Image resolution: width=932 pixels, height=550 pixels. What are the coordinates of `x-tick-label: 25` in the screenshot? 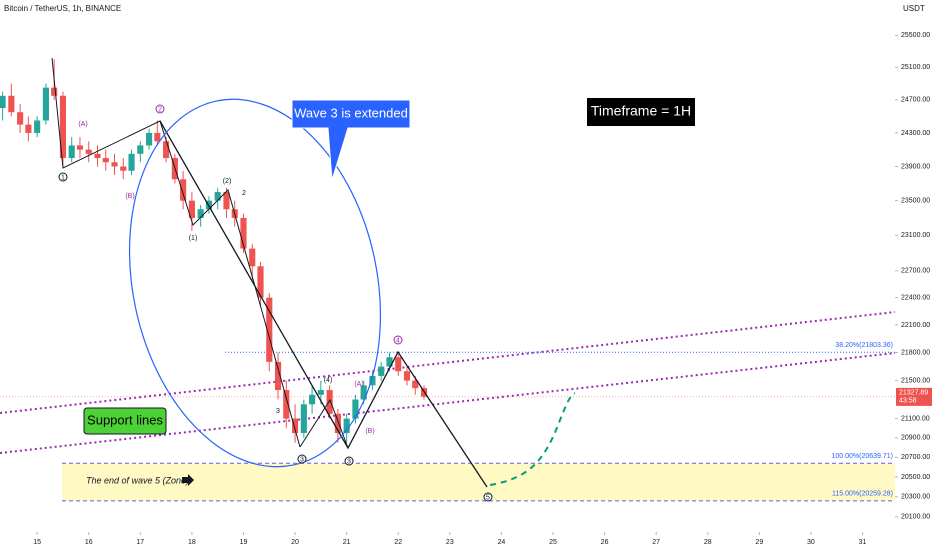 It's located at (553, 542).